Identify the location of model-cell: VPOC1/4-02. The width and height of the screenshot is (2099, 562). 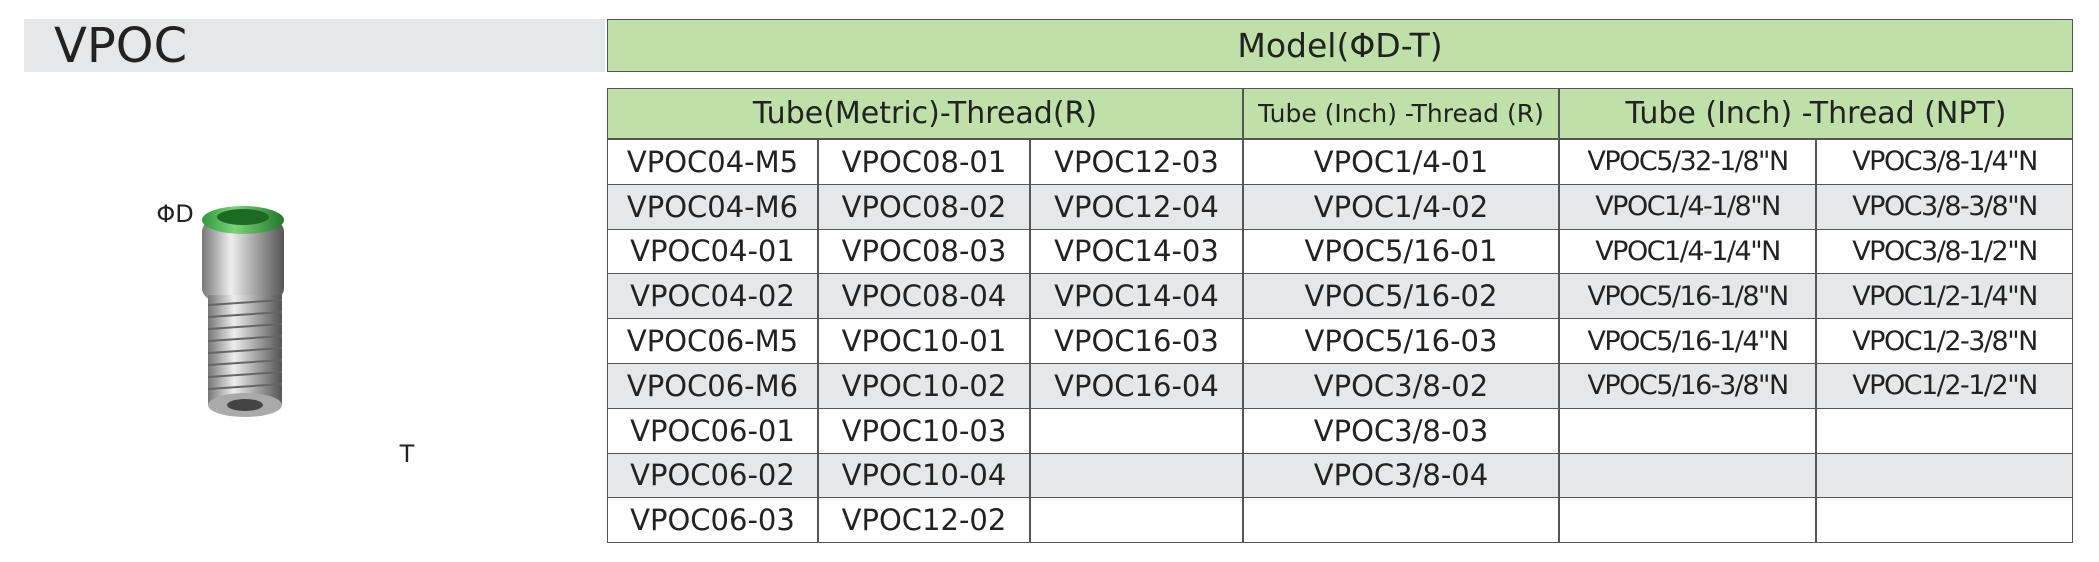
(1401, 206).